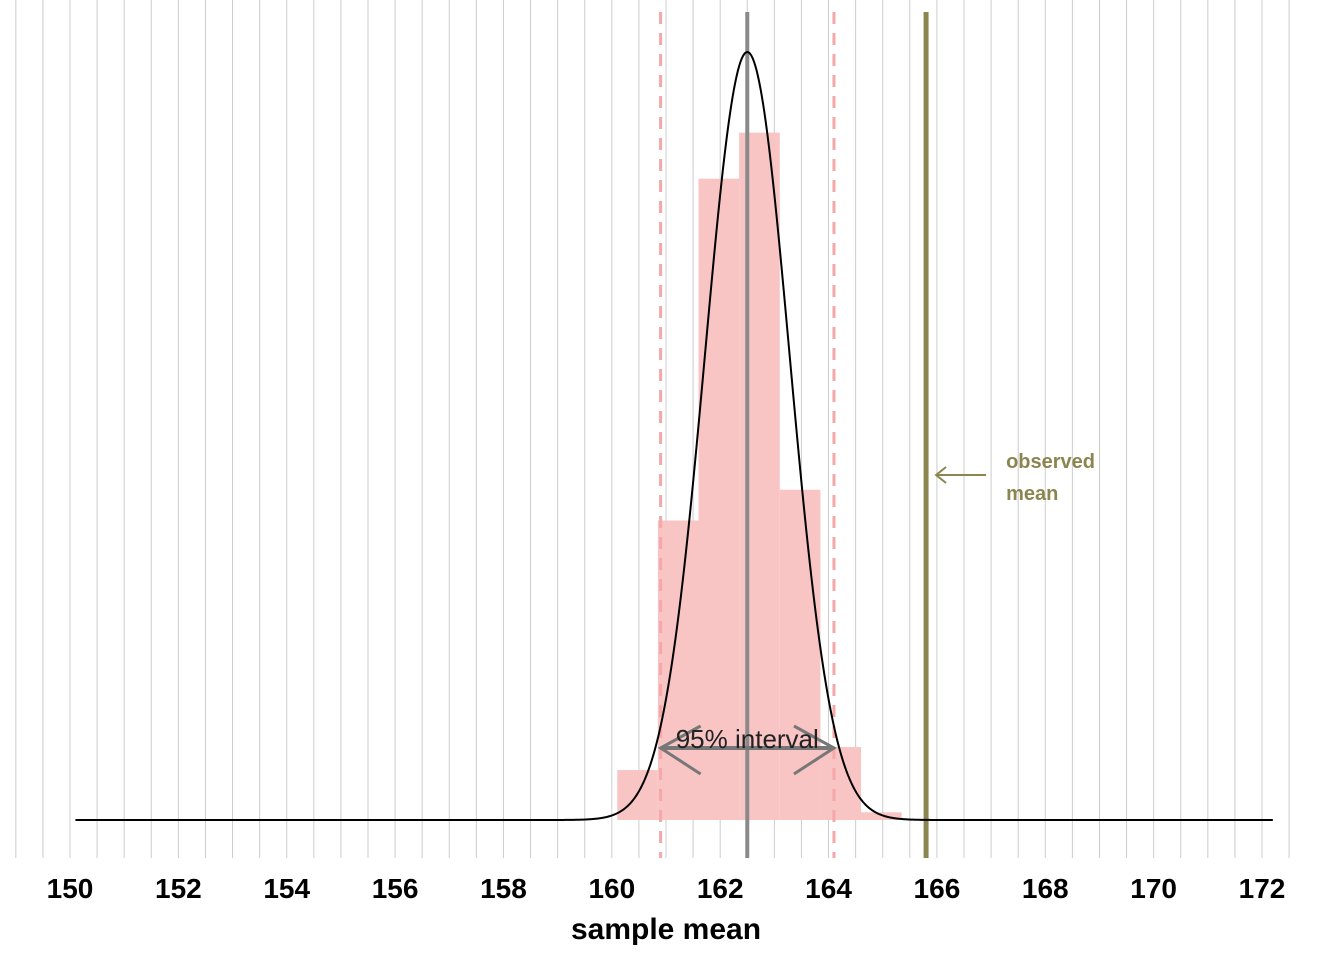 This screenshot has height=960, width=1344. Describe the element at coordinates (747, 739) in the screenshot. I see `interval-label: 95% interval` at that location.